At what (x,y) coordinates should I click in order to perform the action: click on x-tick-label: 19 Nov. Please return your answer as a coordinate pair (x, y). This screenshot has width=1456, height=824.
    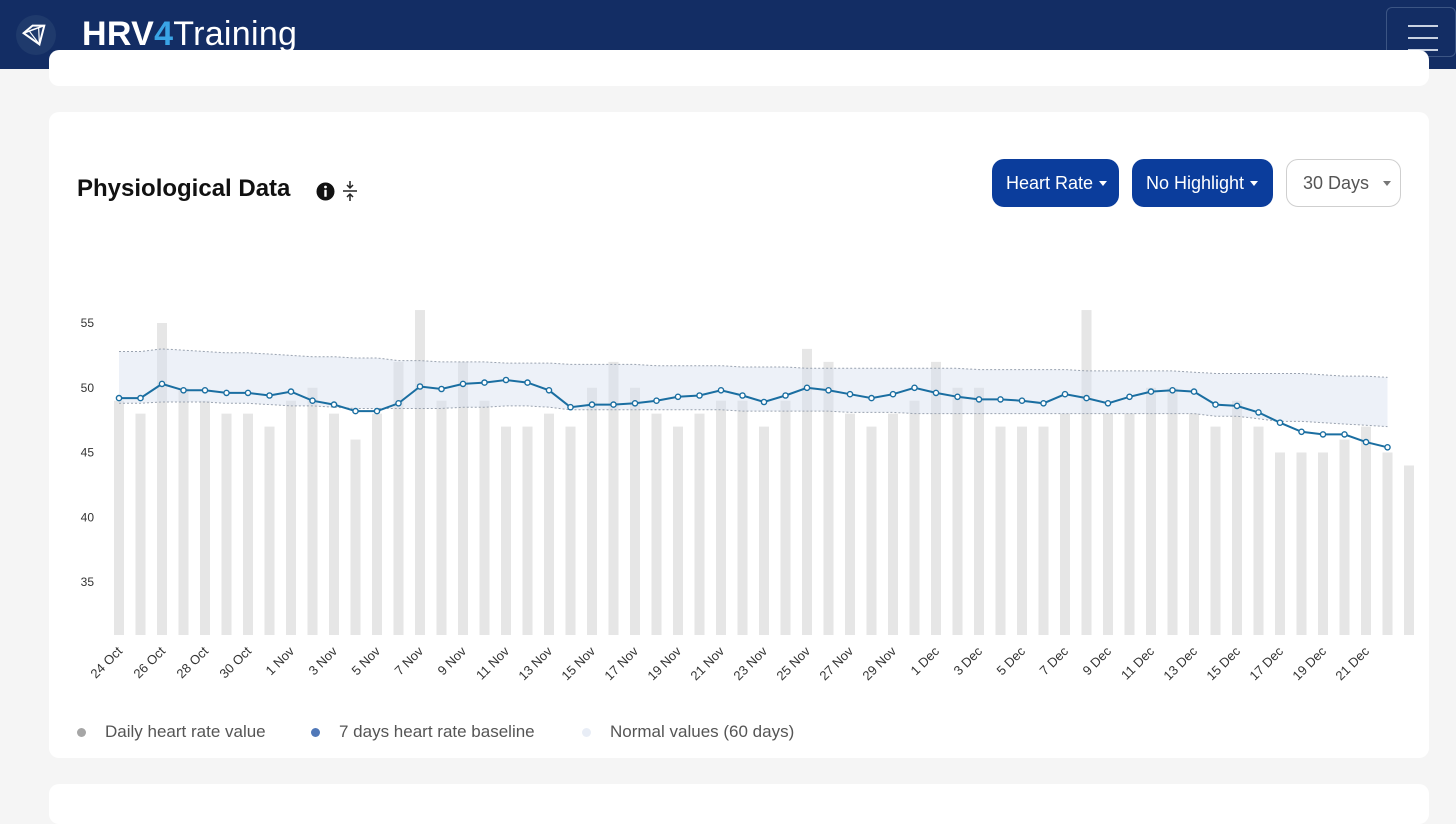
    Looking at the image, I should click on (664, 663).